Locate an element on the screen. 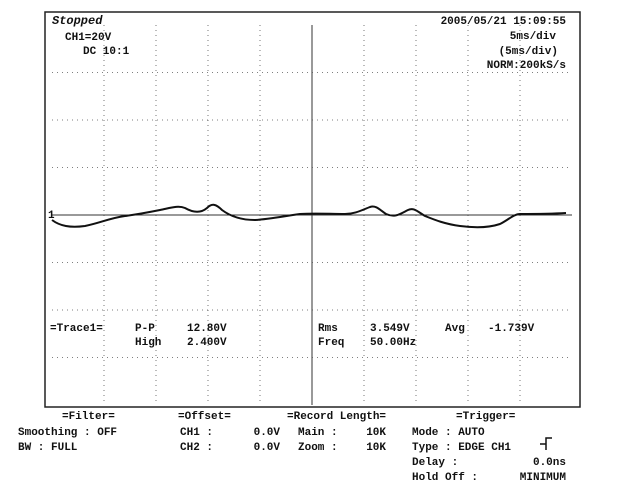 The image size is (617, 492). trigger-value: 0.0ns is located at coordinates (549, 463).